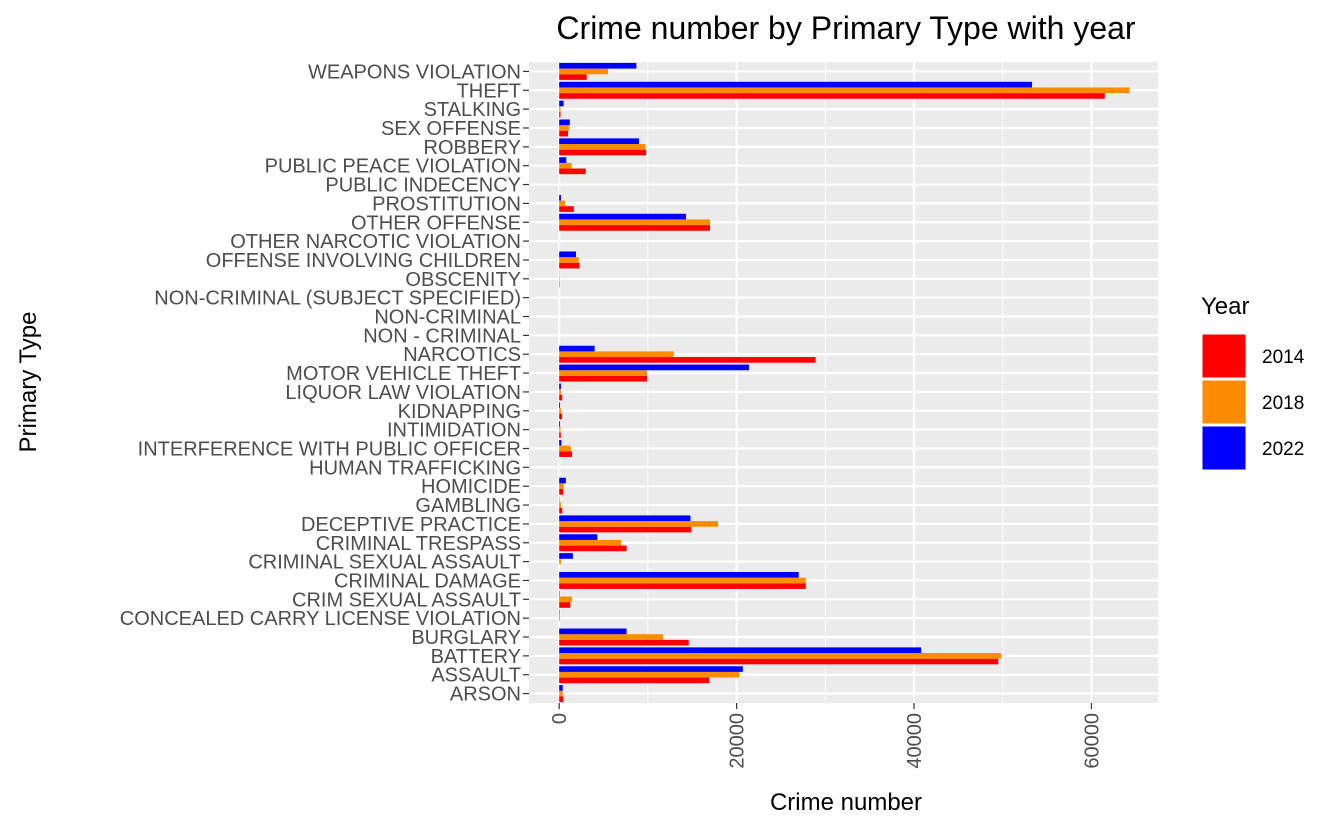 The height and width of the screenshot is (830, 1344). What do you see at coordinates (489, 91) in the screenshot?
I see `y-tick-label: THEFT` at bounding box center [489, 91].